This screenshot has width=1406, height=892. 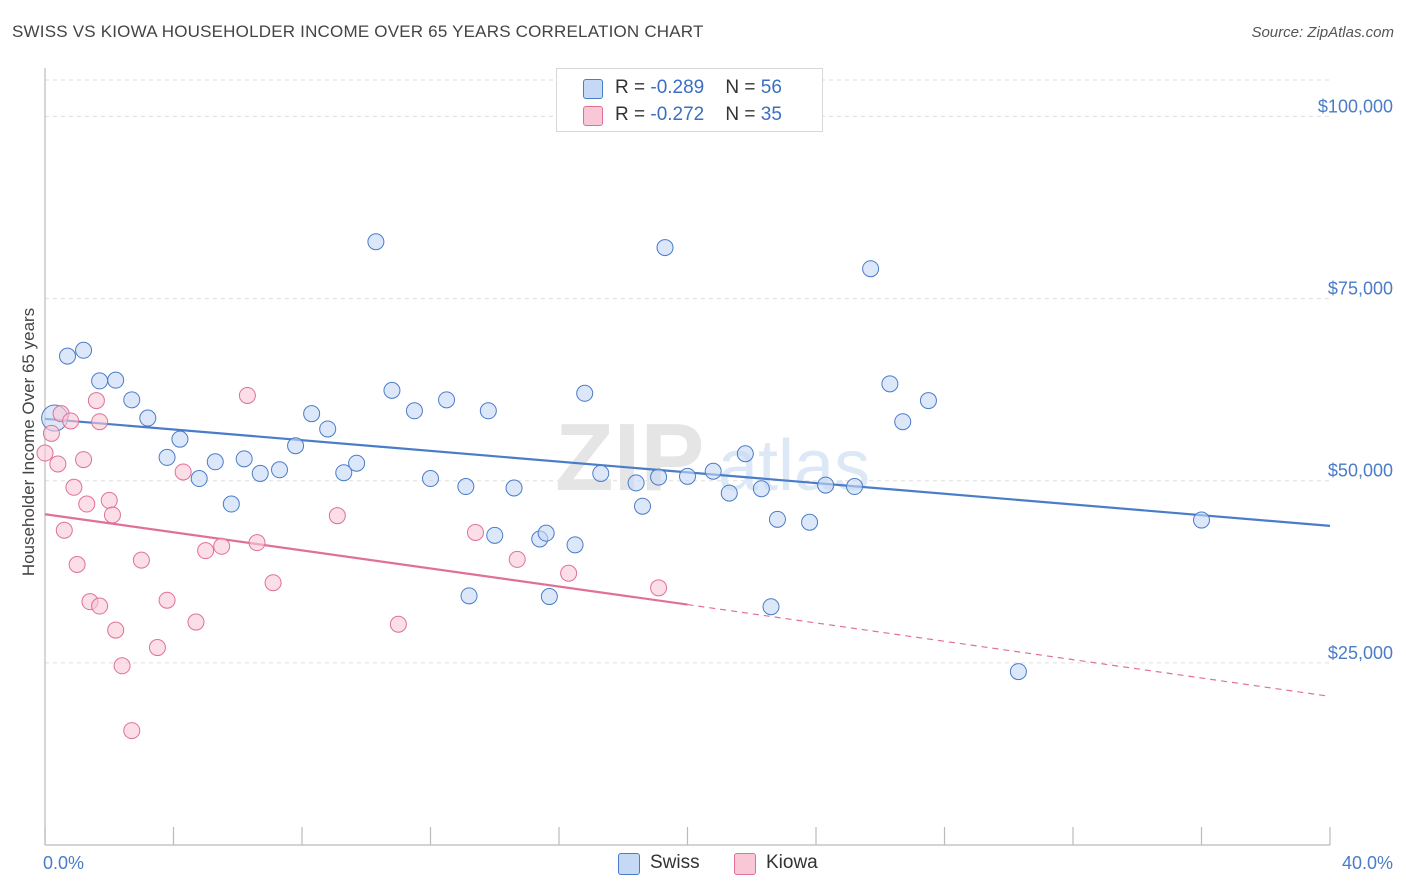 I want to click on trend-line-kiowa, so click(x=366, y=559).